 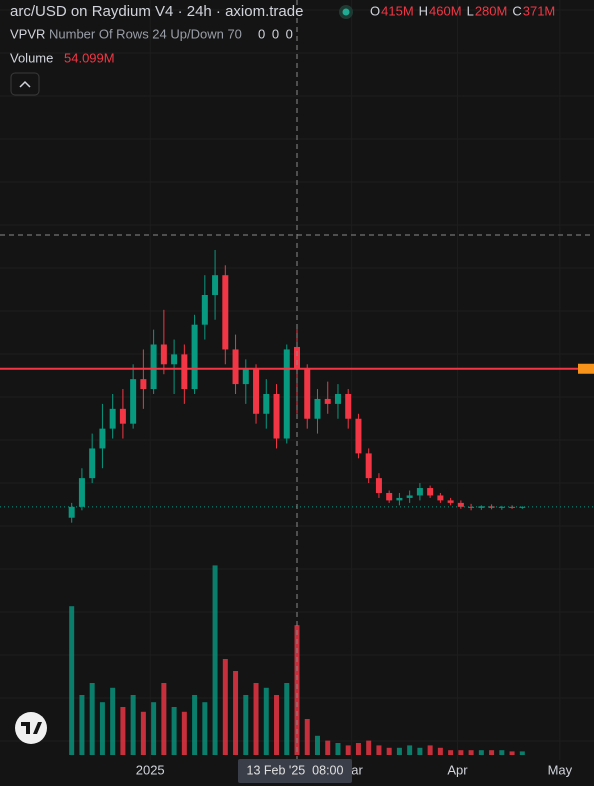 I want to click on vpvr-settings: Number Of Rows 24 Up/Down 70, so click(x=145, y=33).